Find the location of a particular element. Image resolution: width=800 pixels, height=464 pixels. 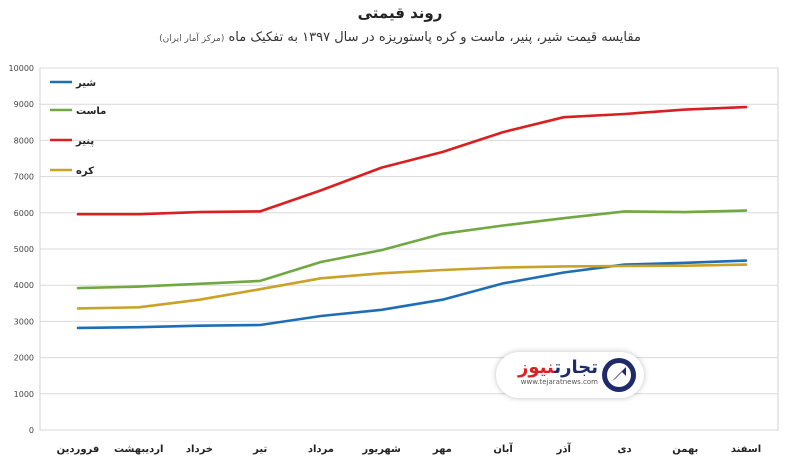

legend-label: ماست is located at coordinates (91, 111).